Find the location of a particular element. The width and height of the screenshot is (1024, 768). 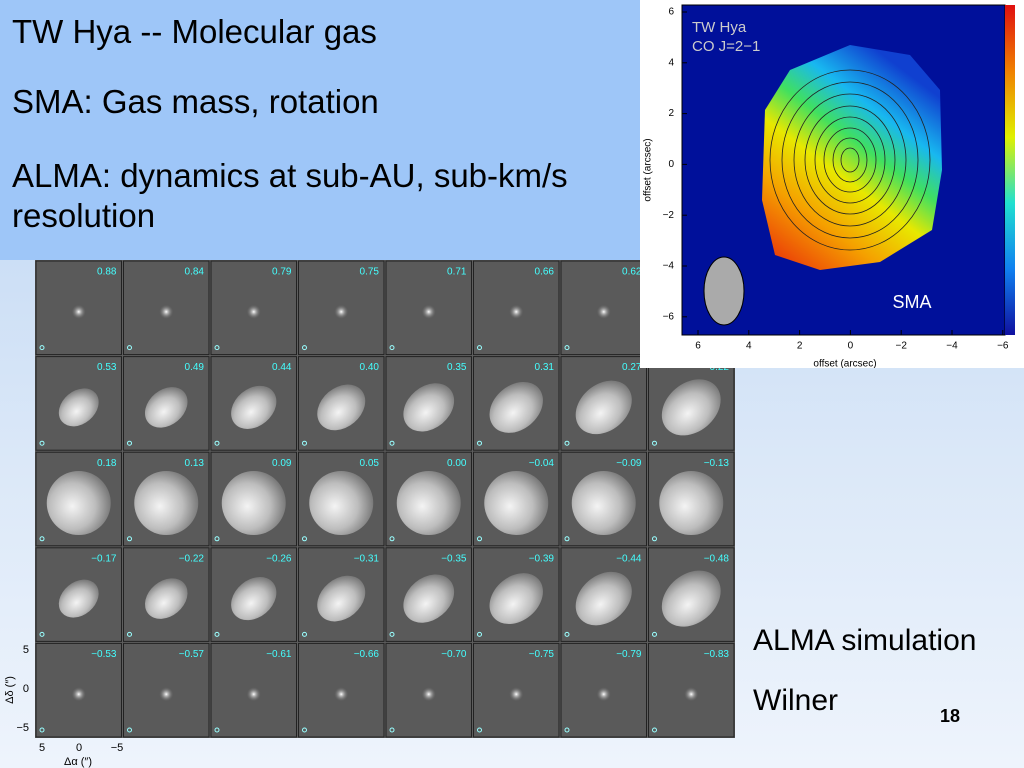

velocity-label: 0.79 is located at coordinates (282, 272).